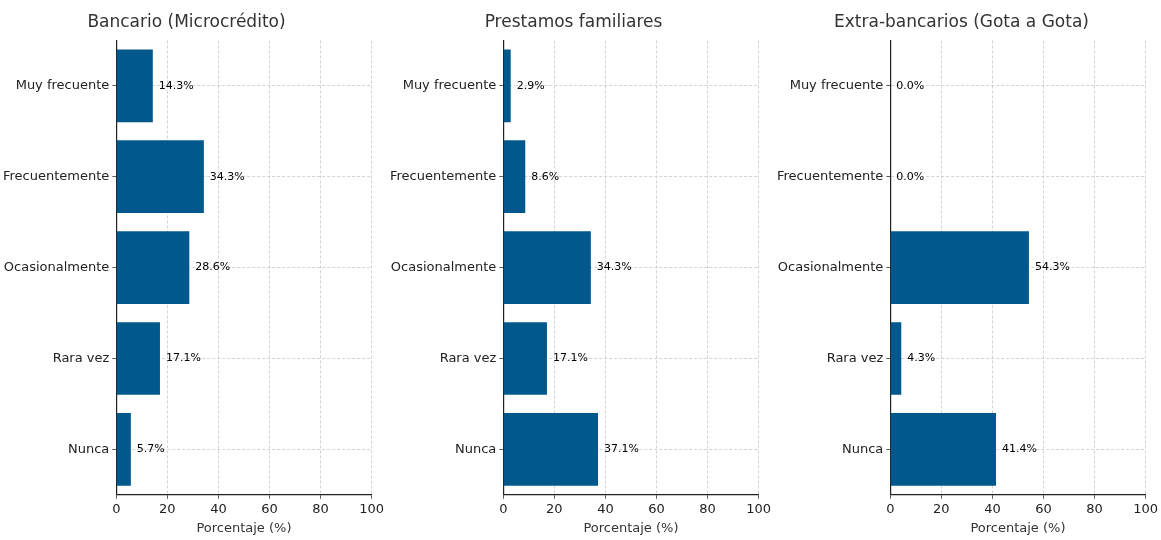 This screenshot has width=1161, height=540. What do you see at coordinates (213, 267) in the screenshot?
I see `data-label: 28.6%` at bounding box center [213, 267].